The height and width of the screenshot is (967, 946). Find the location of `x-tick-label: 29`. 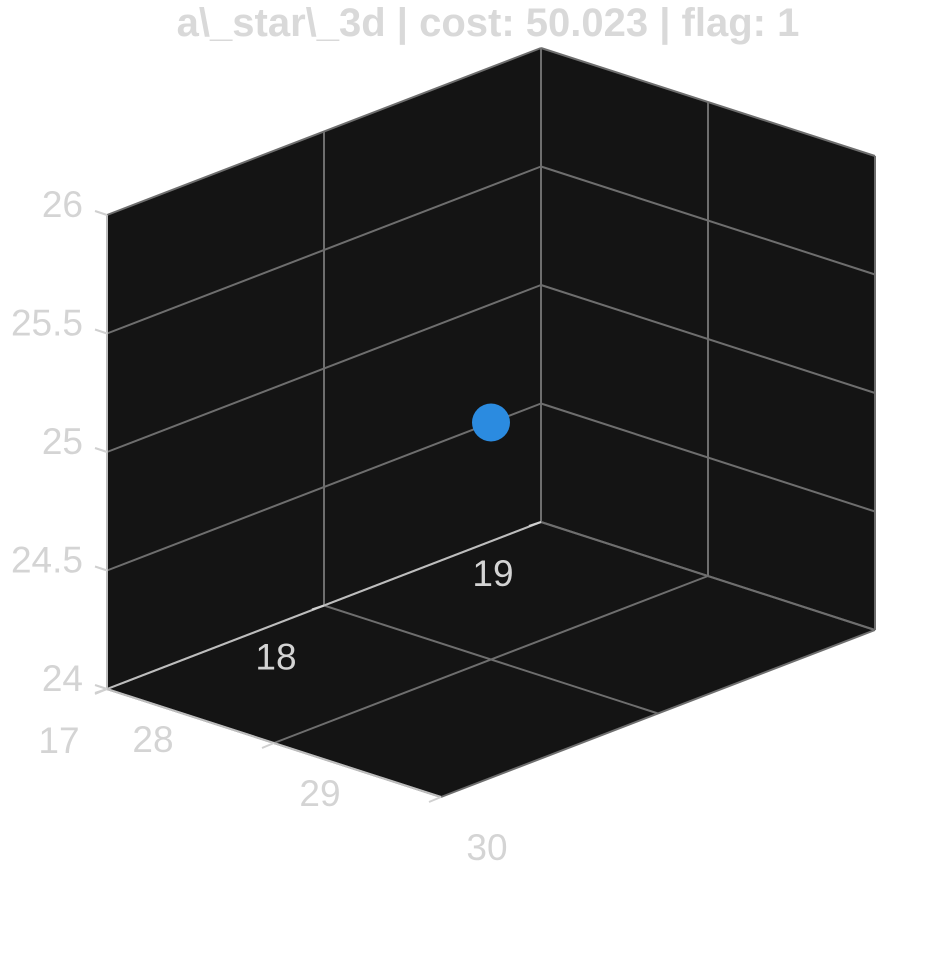

x-tick-label: 29 is located at coordinates (319, 793).